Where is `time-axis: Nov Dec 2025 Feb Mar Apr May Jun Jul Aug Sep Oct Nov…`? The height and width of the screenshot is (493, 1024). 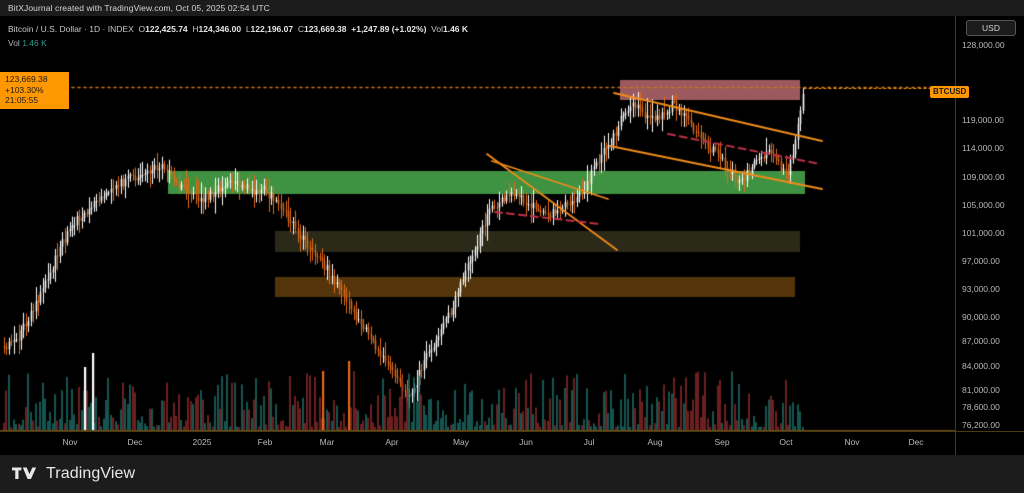
time-axis: Nov Dec 2025 Feb Mar Apr May Jun Jul Aug Sep Oct Nov… is located at coordinates (477, 443).